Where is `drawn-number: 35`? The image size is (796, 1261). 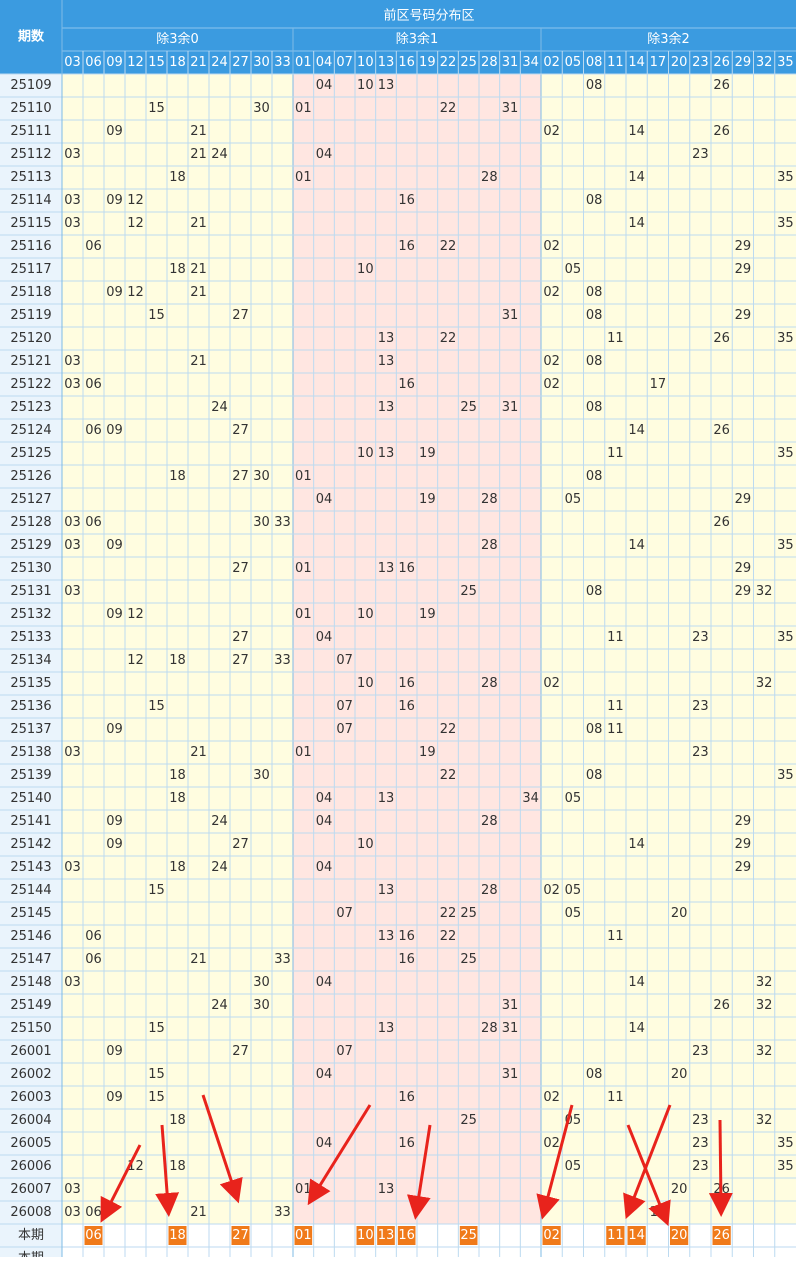 drawn-number: 35 is located at coordinates (785, 1166).